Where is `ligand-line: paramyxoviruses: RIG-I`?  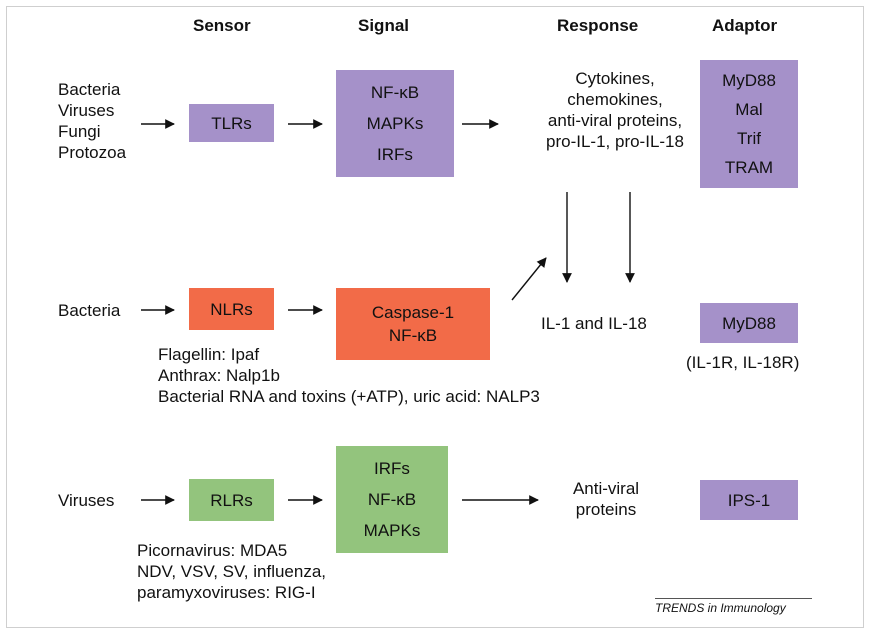 ligand-line: paramyxoviruses: RIG-I is located at coordinates (226, 592).